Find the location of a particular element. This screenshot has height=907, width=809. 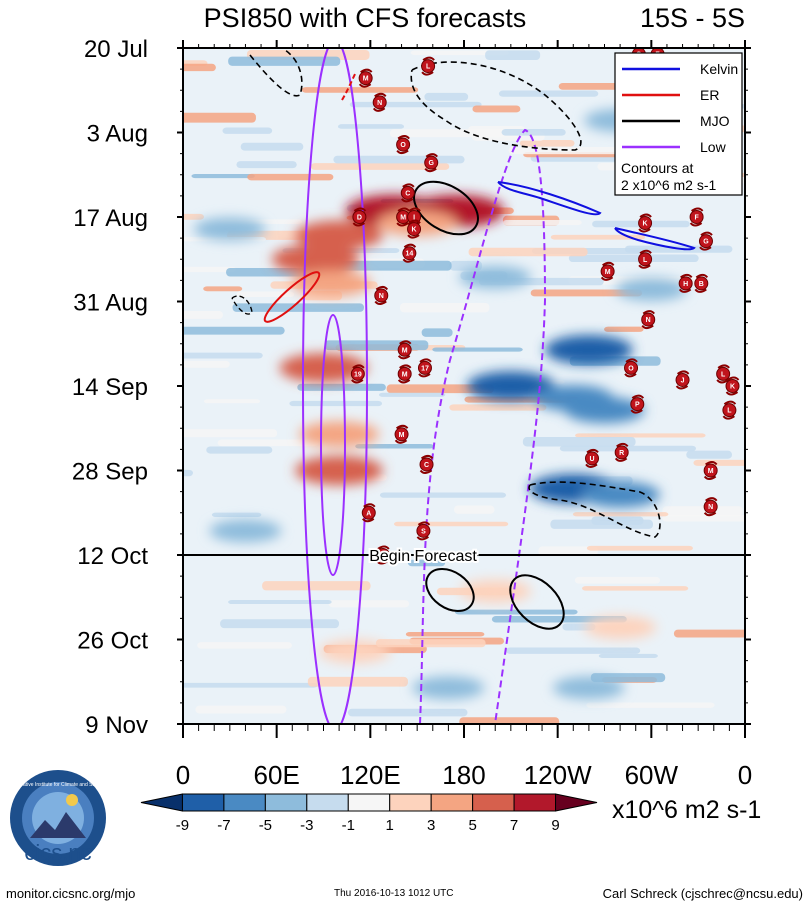

storm-marker: M is located at coordinates (401, 434).